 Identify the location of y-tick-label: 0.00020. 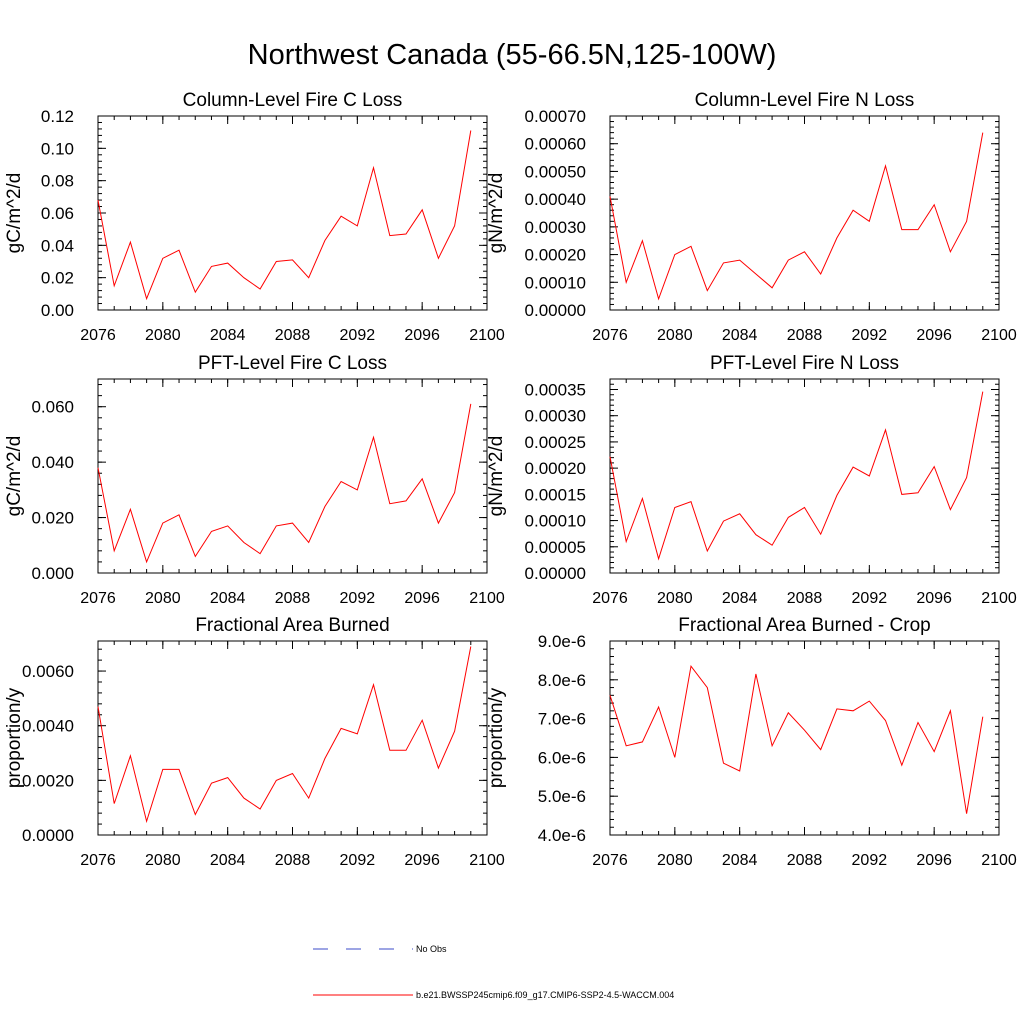
(555, 468).